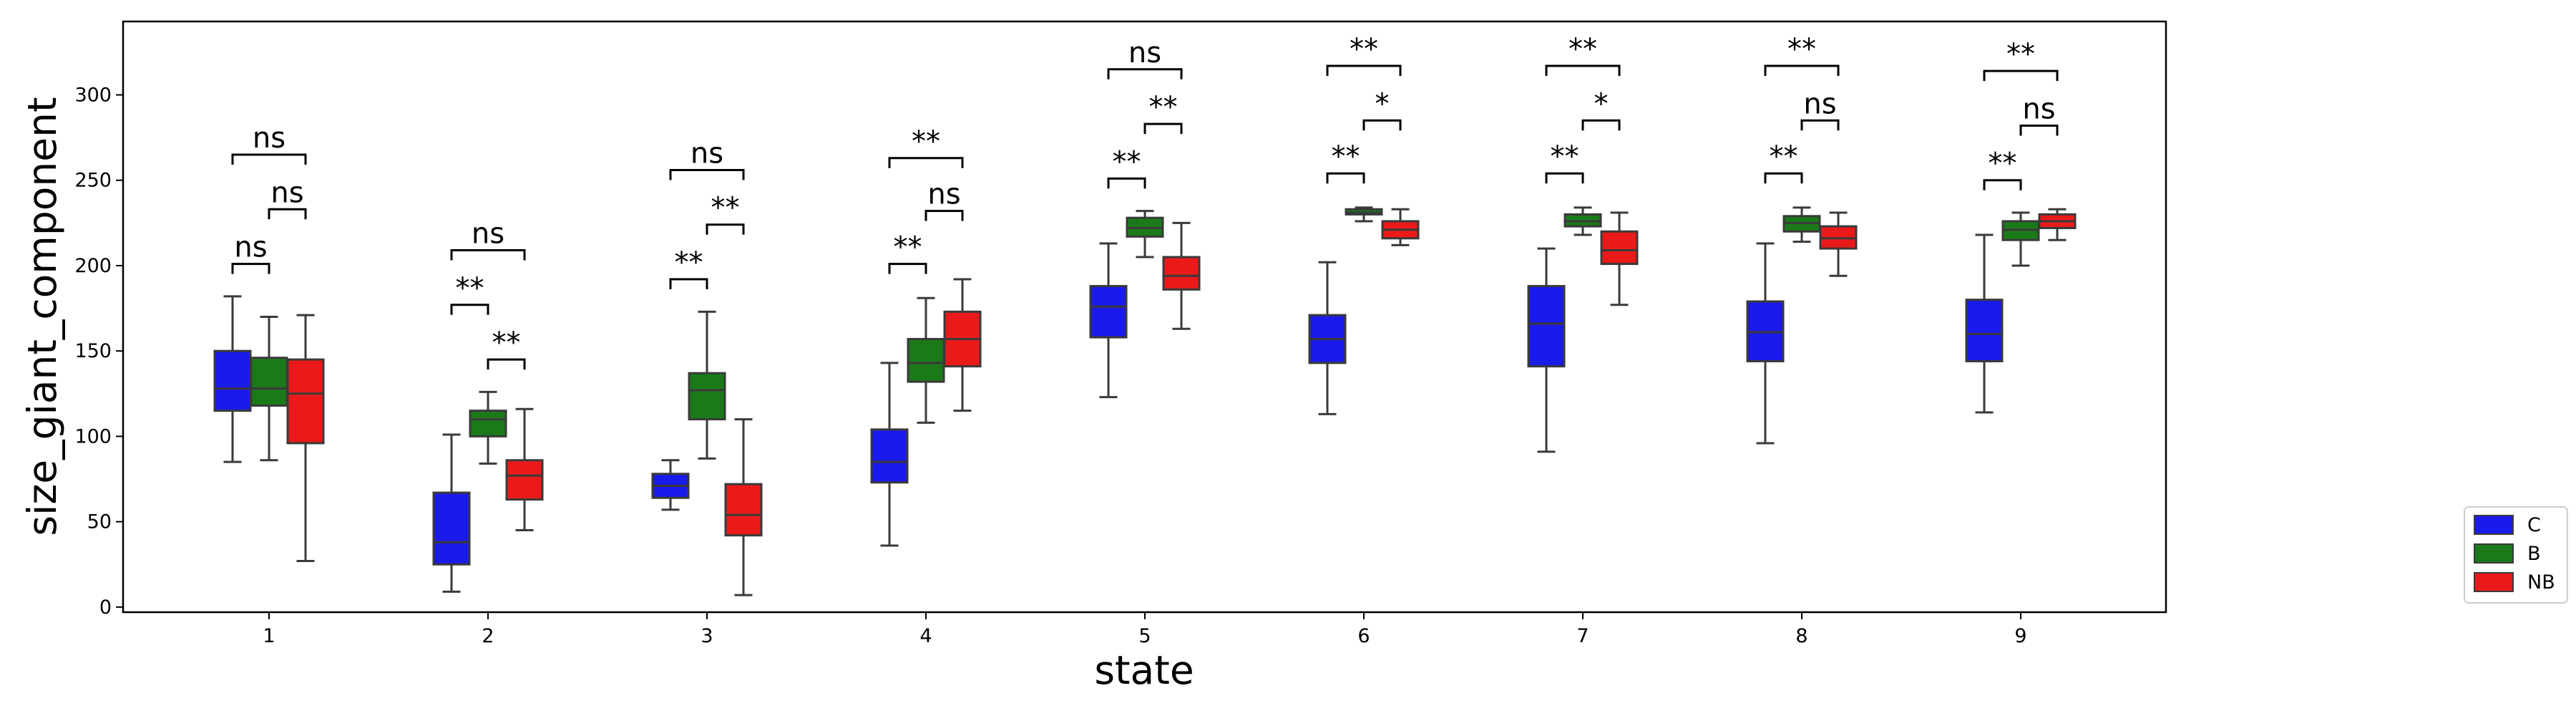  Describe the element at coordinates (269, 636) in the screenshot. I see `x-tick-label: 1` at that location.